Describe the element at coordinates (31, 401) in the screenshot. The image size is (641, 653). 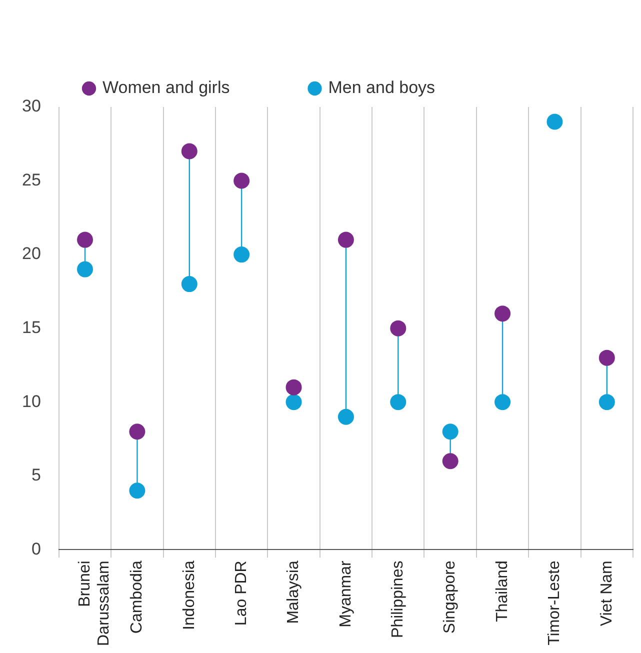
I see `y-tick-label: 10` at that location.